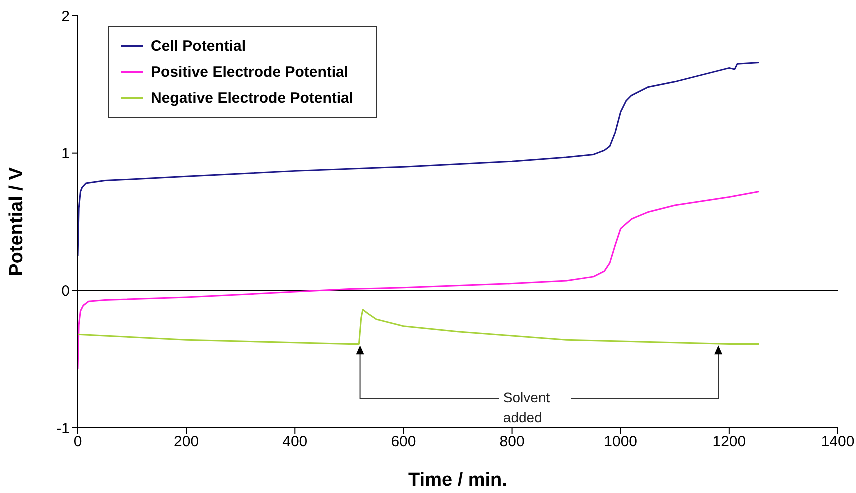 Image resolution: width=856 pixels, height=493 pixels. Describe the element at coordinates (512, 442) in the screenshot. I see `x-tick-label: 800` at that location.